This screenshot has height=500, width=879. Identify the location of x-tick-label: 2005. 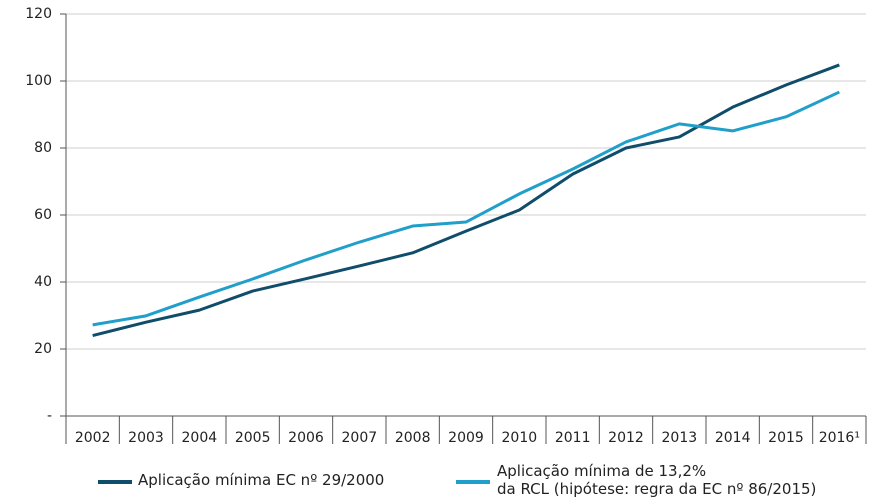
(253, 438).